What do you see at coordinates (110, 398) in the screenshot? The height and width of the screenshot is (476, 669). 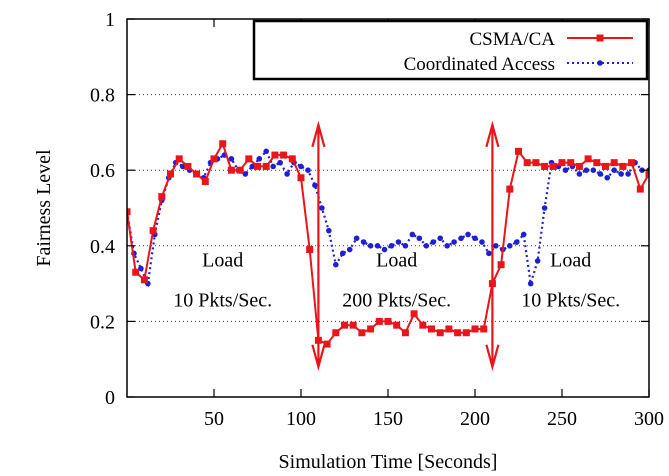 I see `y-tick-label: 0` at bounding box center [110, 398].